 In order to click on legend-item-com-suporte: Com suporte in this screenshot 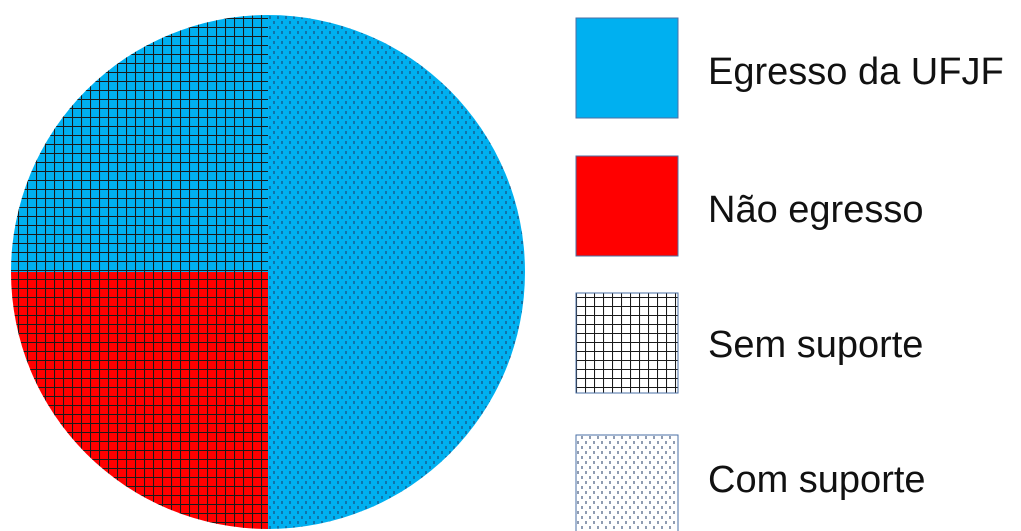, I will do `click(751, 483)`.